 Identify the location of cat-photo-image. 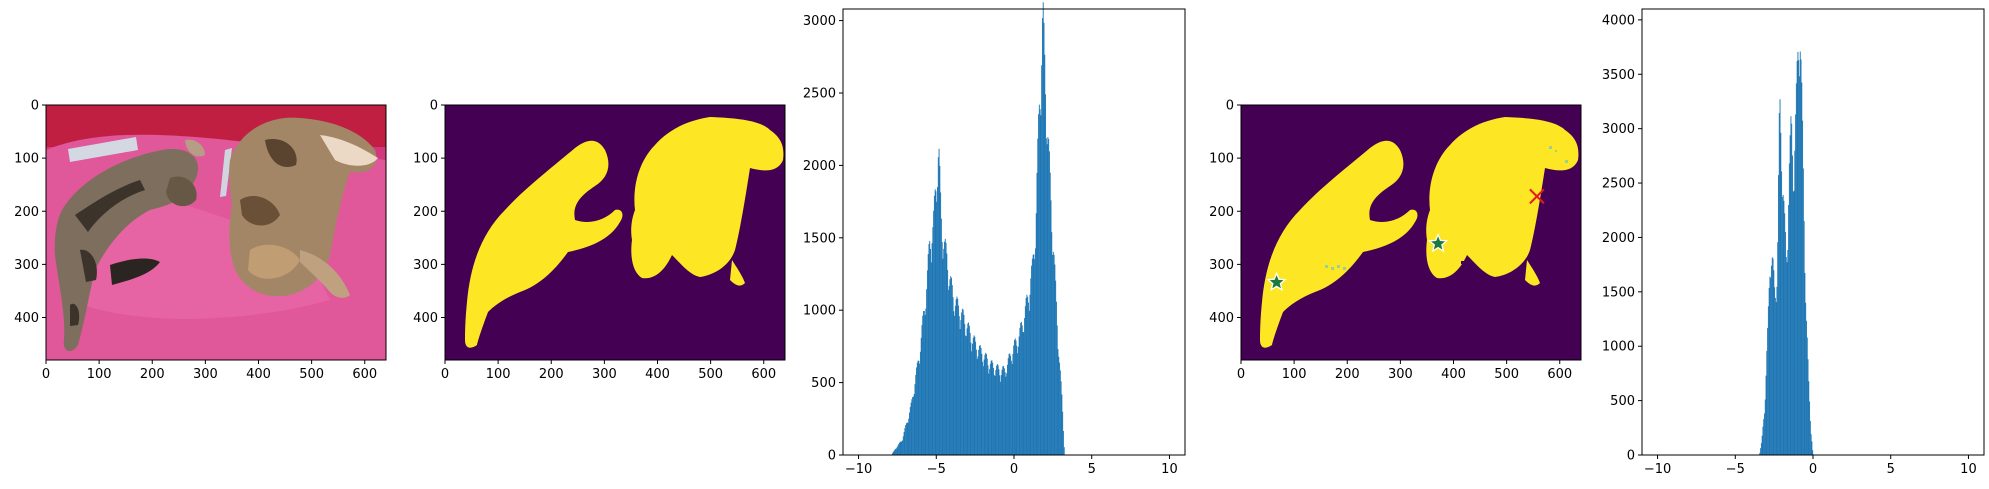
(216, 232).